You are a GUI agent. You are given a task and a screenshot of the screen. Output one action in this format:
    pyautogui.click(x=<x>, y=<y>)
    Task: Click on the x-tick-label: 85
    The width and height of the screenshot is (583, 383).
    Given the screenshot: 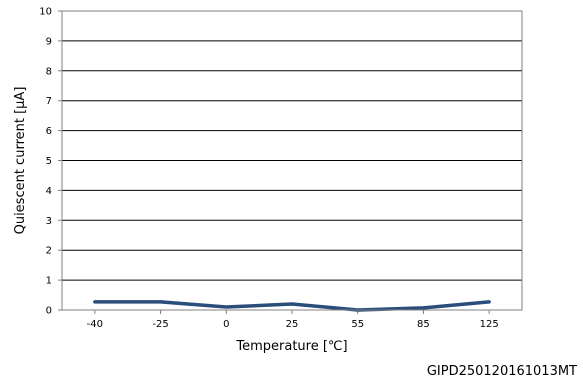 What is the action you would take?
    pyautogui.click(x=423, y=324)
    